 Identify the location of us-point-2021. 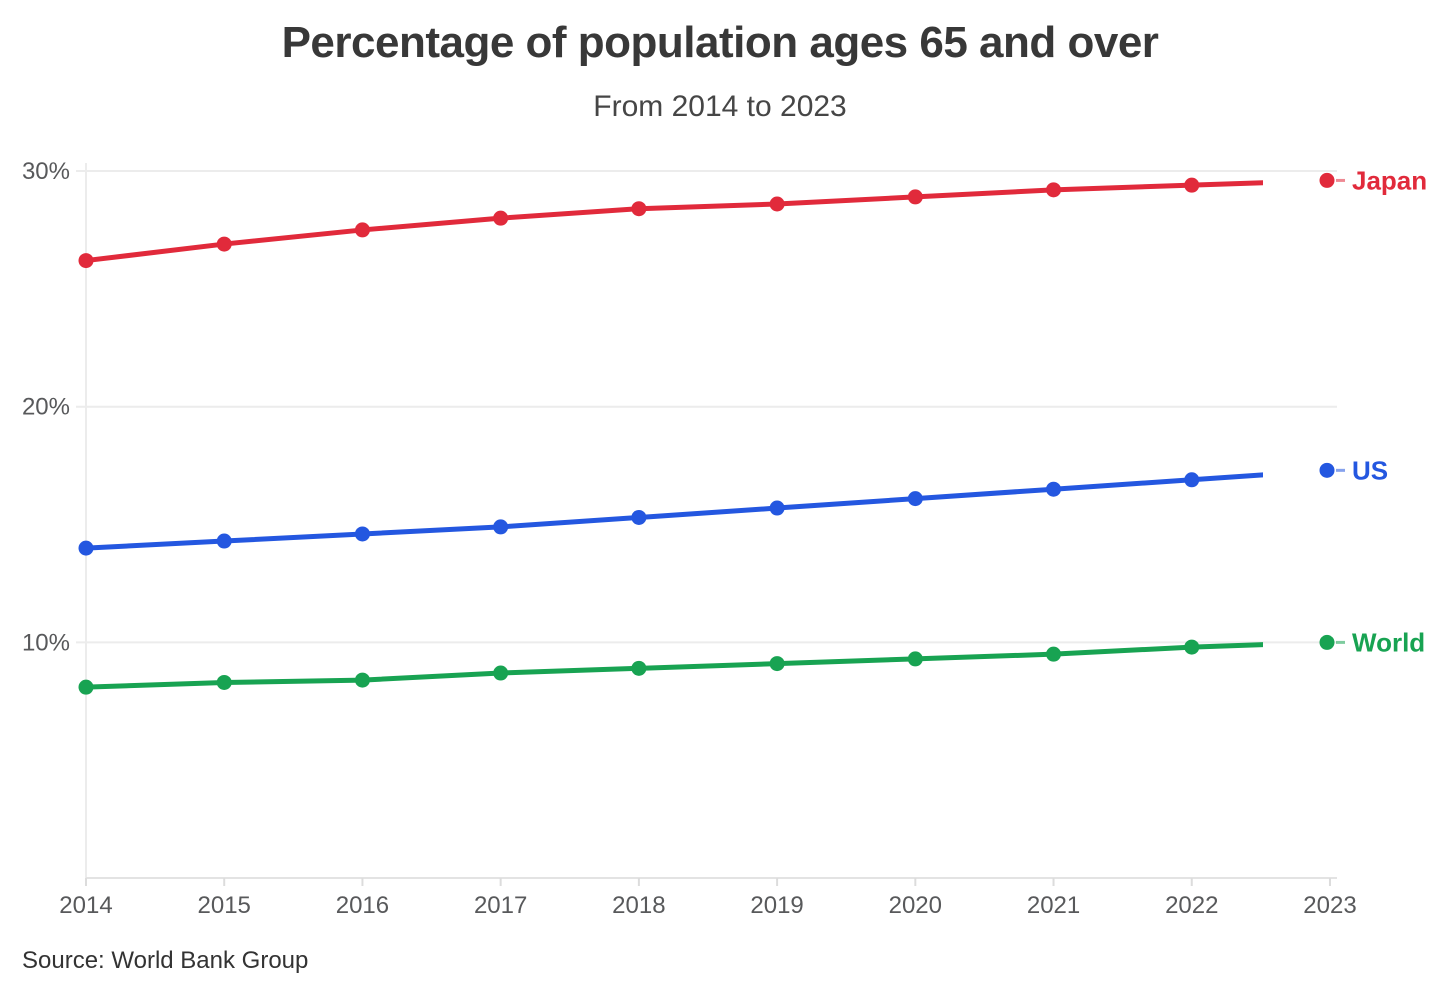
(1054, 489).